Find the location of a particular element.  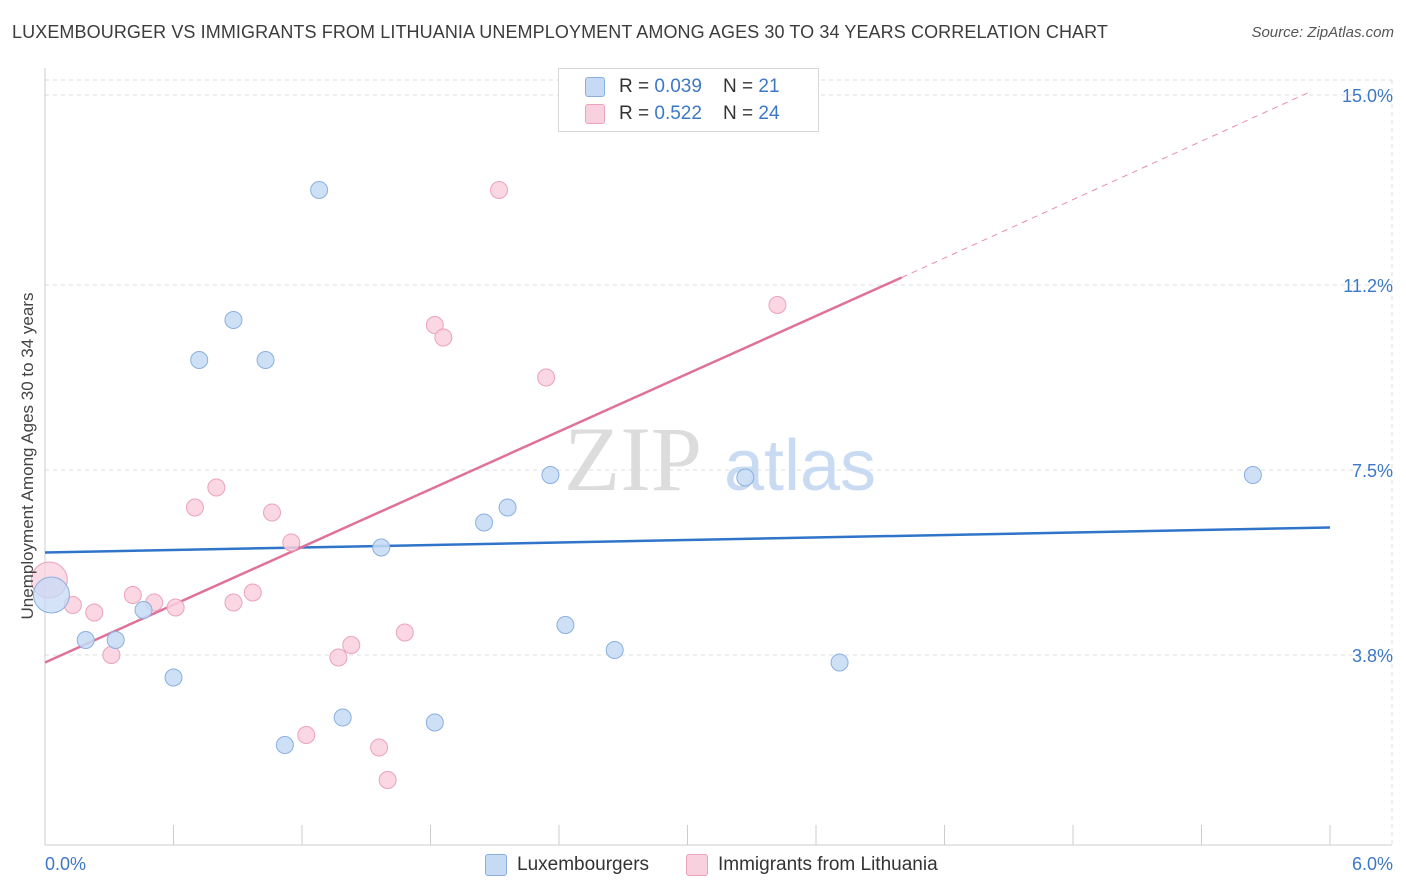

y-axis-label: Unemployment Among Ages 30 to 34 years is located at coordinates (27, 456).